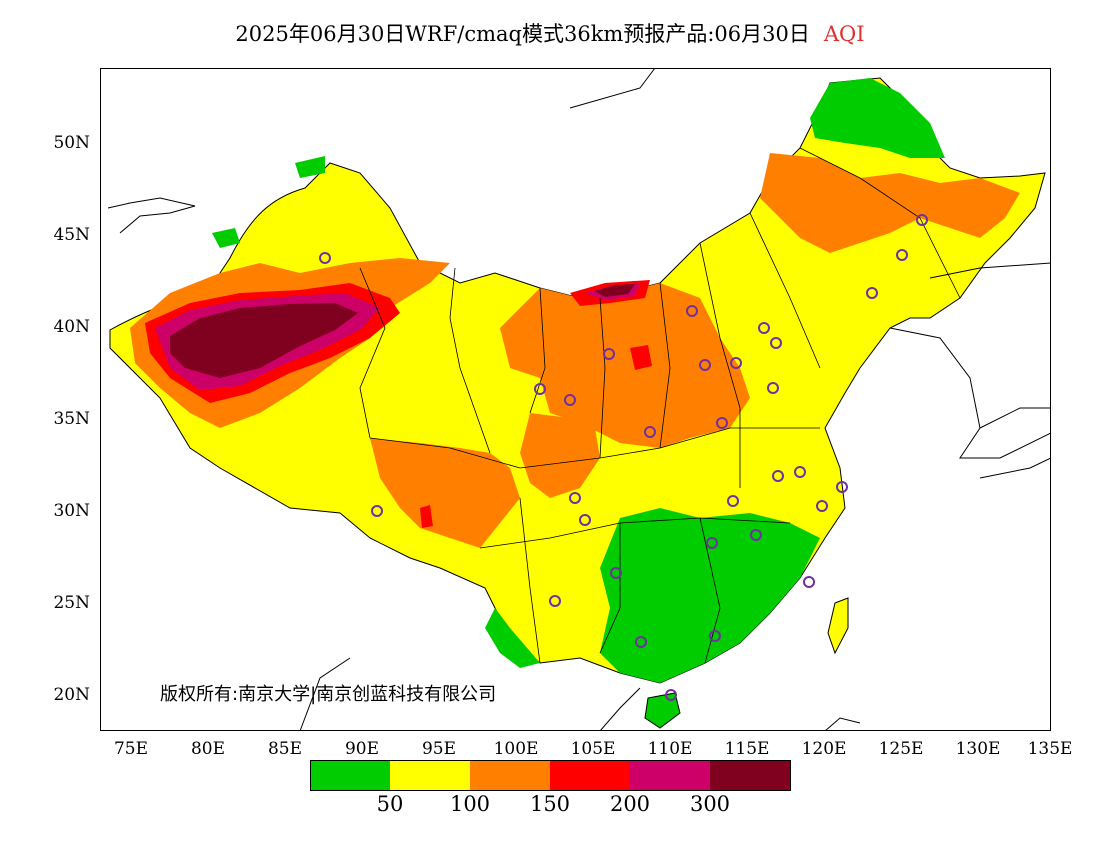 The width and height of the screenshot is (1100, 850). Describe the element at coordinates (662, 710) in the screenshot. I see `hainan` at that location.